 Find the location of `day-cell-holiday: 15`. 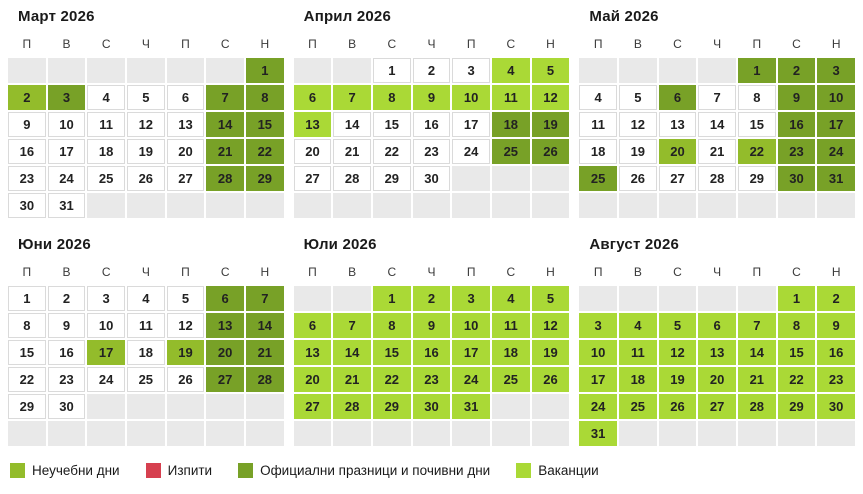

day-cell-holiday: 15 is located at coordinates (264, 124).